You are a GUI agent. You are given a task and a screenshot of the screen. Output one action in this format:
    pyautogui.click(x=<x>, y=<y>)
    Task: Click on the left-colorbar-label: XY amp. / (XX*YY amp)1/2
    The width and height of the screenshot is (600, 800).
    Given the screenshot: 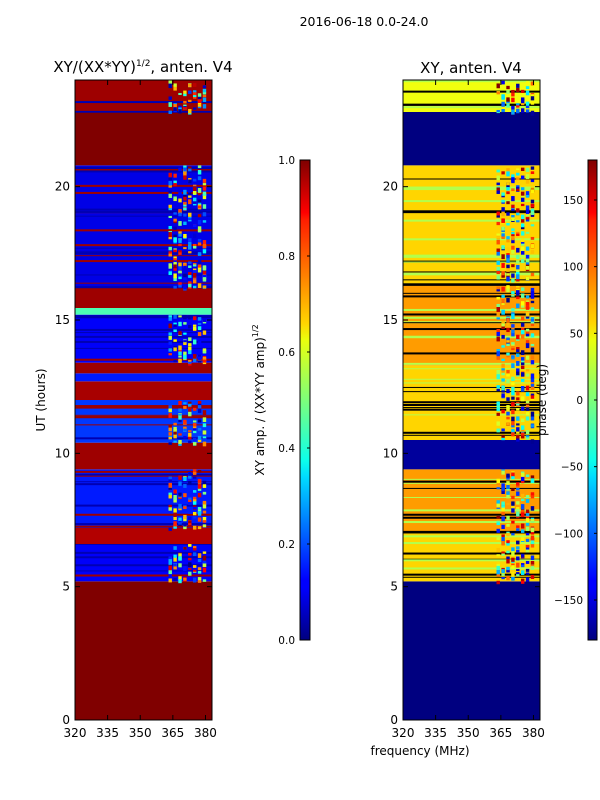 What is the action you would take?
    pyautogui.click(x=259, y=399)
    